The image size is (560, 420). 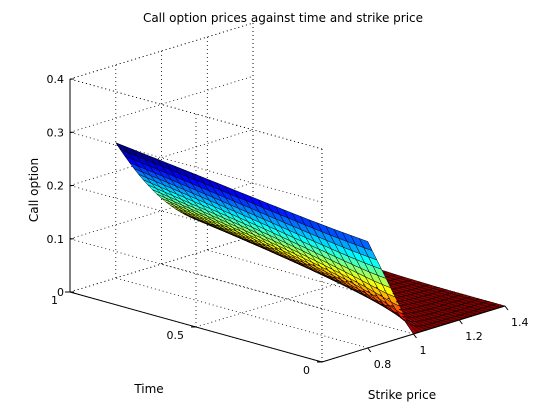 What do you see at coordinates (402, 395) in the screenshot?
I see `x-axis-label: Strike price` at bounding box center [402, 395].